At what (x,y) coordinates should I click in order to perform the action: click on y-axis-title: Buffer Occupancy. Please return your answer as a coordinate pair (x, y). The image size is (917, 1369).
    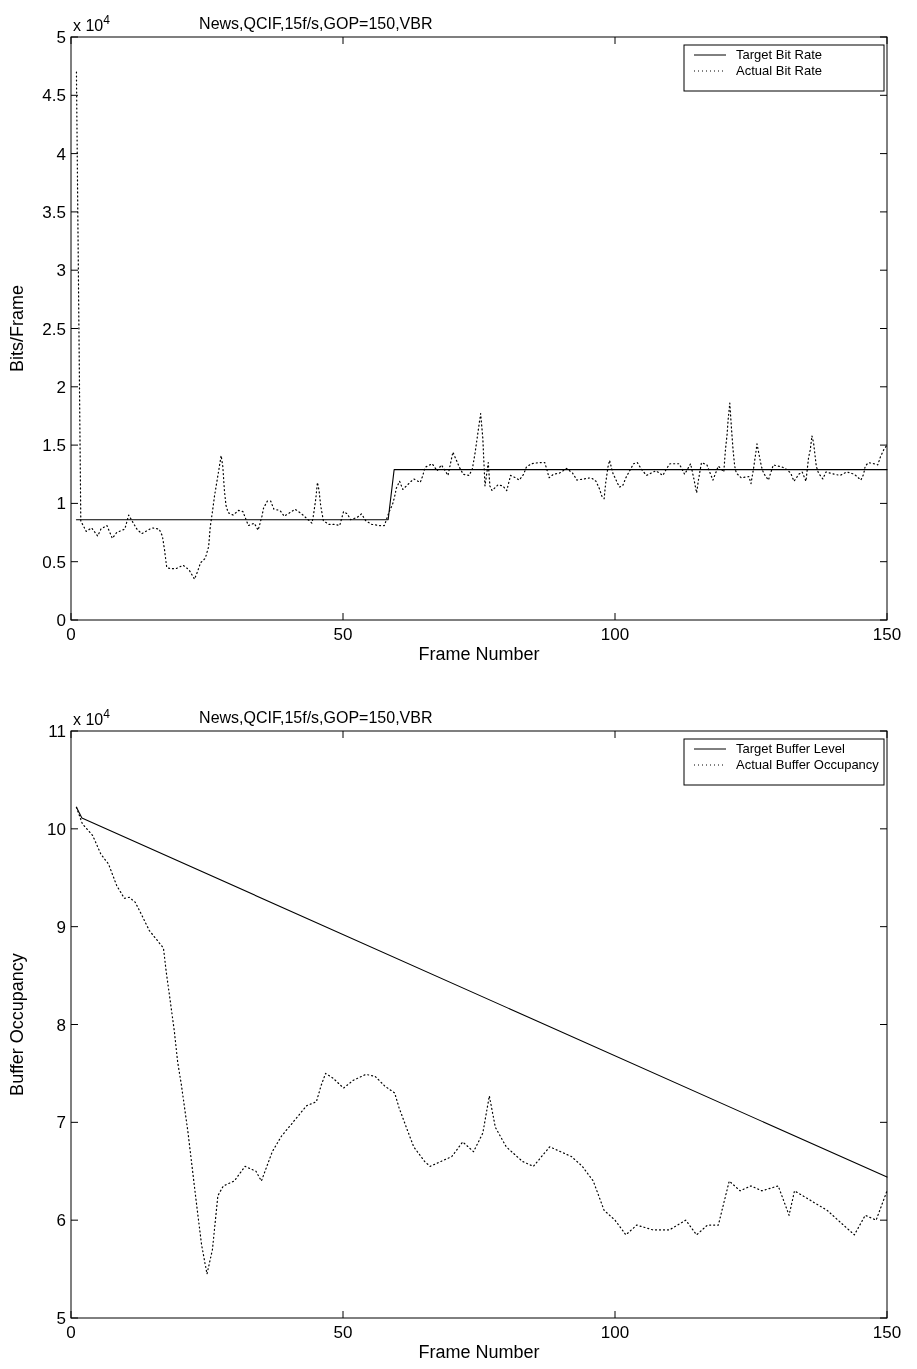
    Looking at the image, I should click on (17, 1024).